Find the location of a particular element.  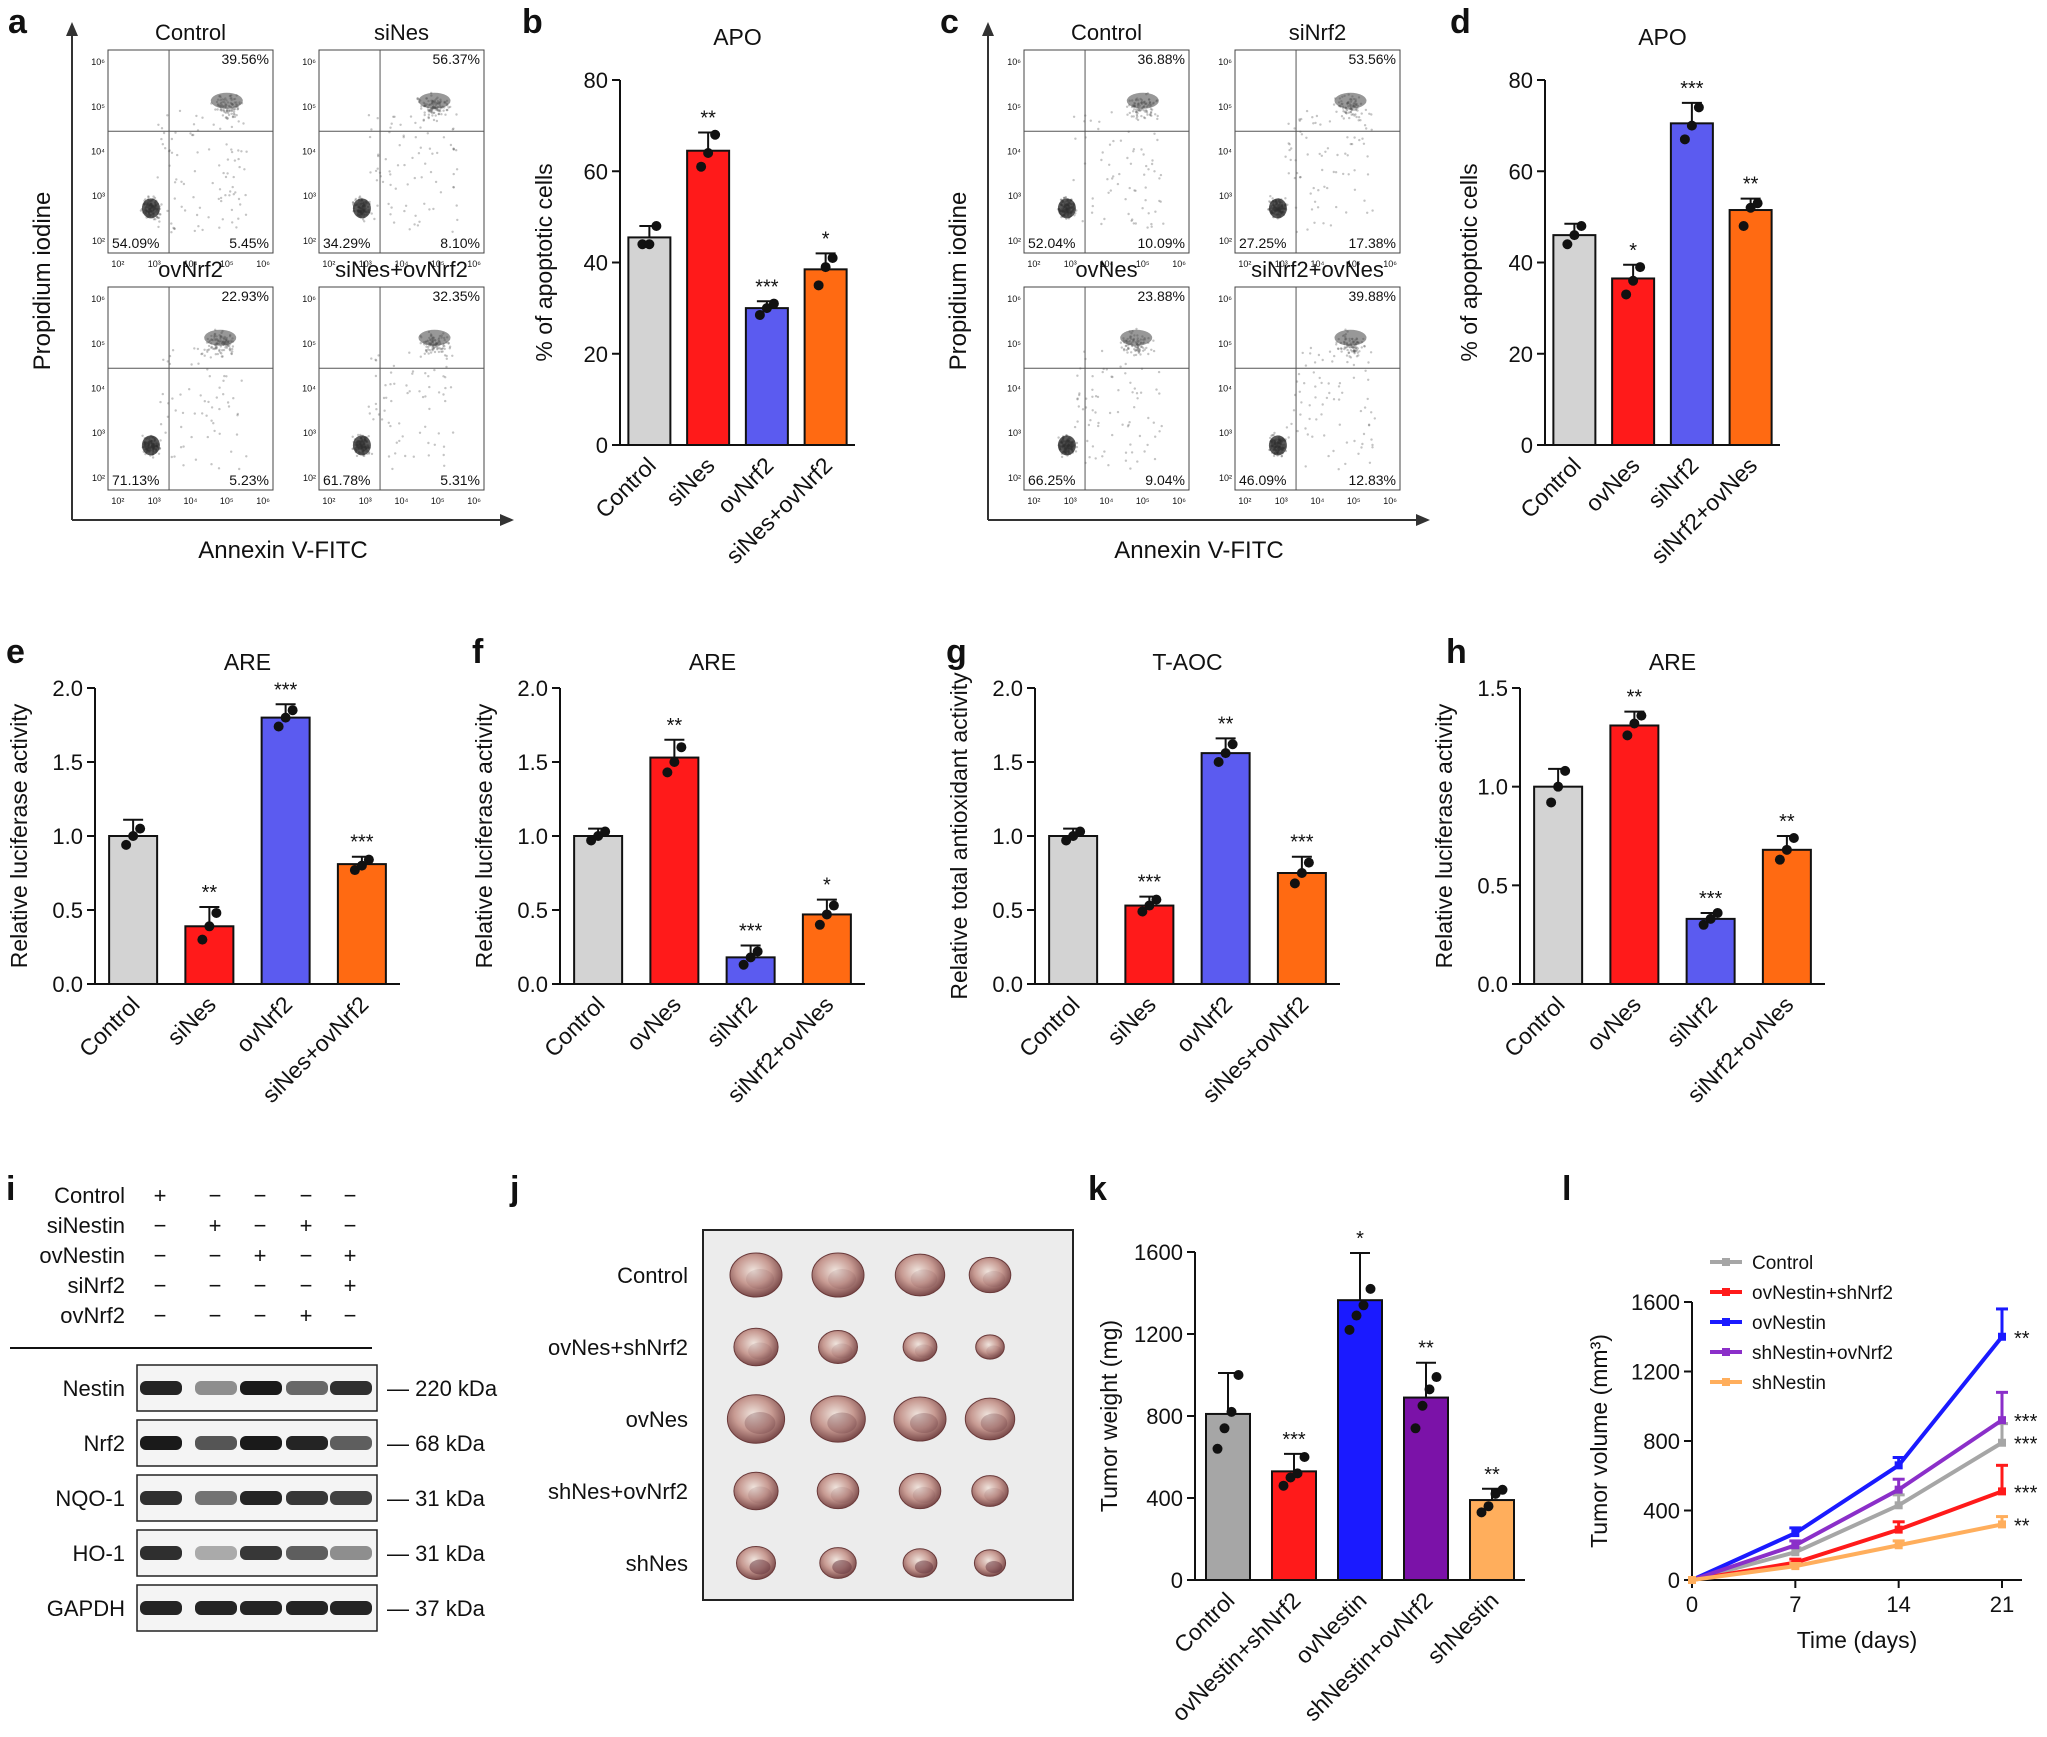

quadrant-ll-value: 61.78% is located at coordinates (346, 480).